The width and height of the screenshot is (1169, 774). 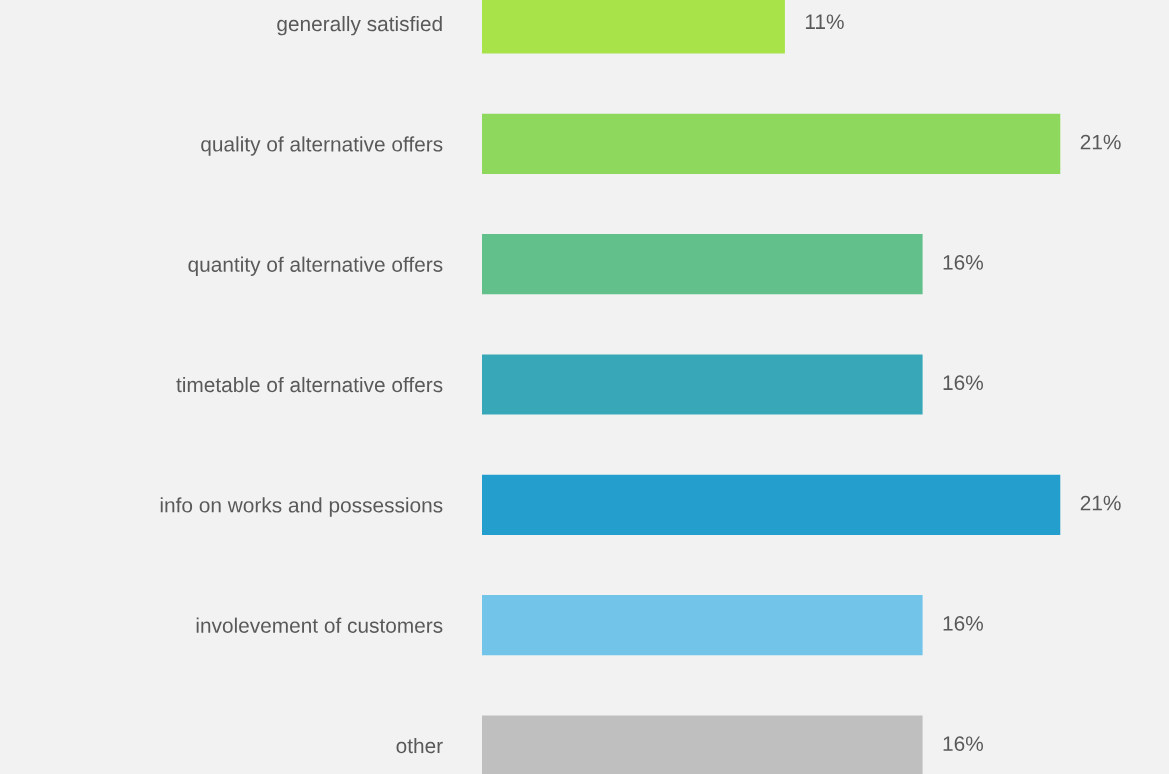 What do you see at coordinates (359, 25) in the screenshot?
I see `y-tick-label: generally satisfied` at bounding box center [359, 25].